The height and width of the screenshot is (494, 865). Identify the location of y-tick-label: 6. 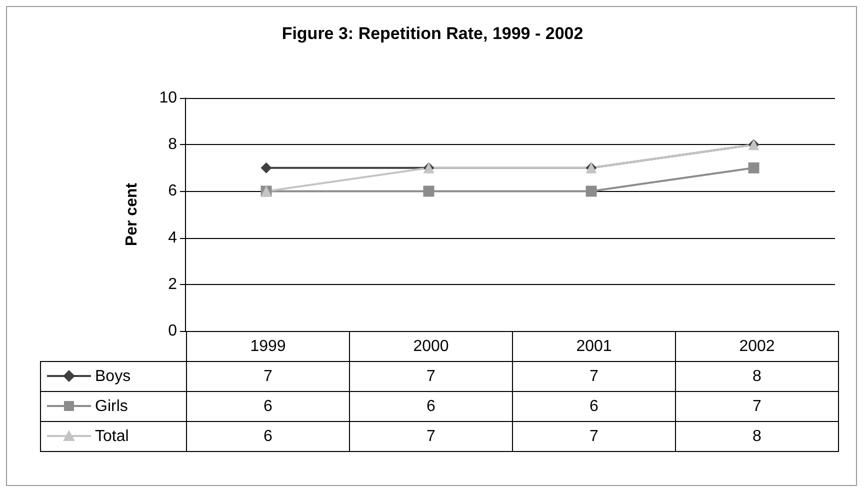
(173, 191).